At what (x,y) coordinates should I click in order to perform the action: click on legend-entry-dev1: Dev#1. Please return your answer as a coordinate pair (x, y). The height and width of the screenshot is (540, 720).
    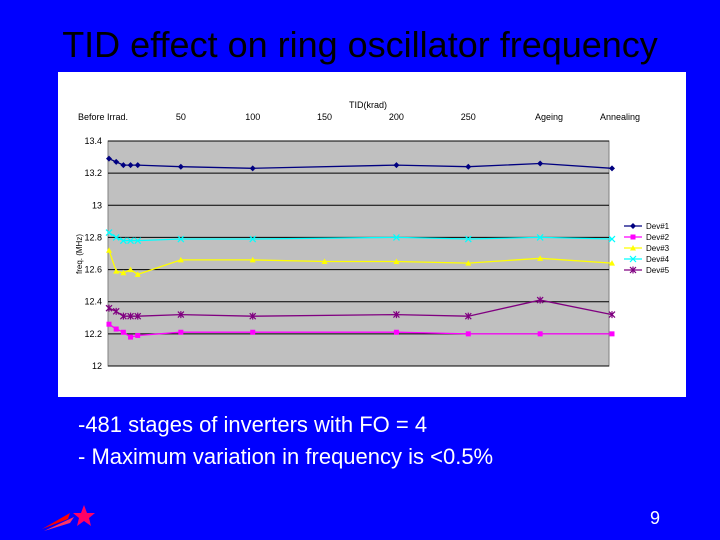
    Looking at the image, I should click on (658, 226).